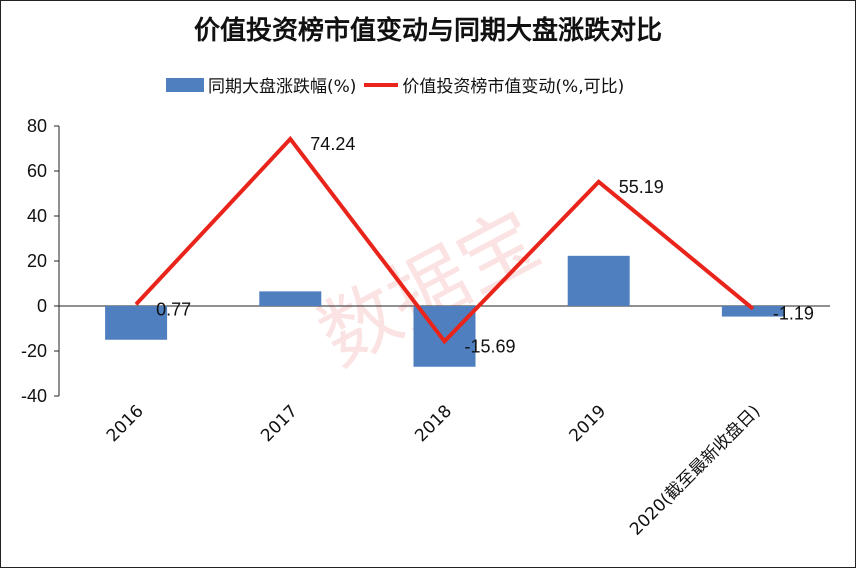 The image size is (856, 568). I want to click on legend: 同期大盘涨跌幅(%) 价值投资榜市值变动(%,可比), so click(395, 84).